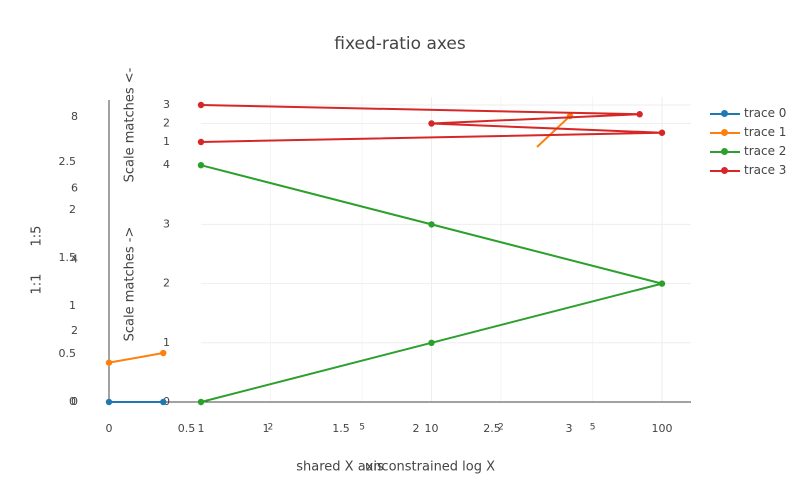 The width and height of the screenshot is (800, 500). I want to click on y-tick-label-1to1-2: 1, so click(72, 305).